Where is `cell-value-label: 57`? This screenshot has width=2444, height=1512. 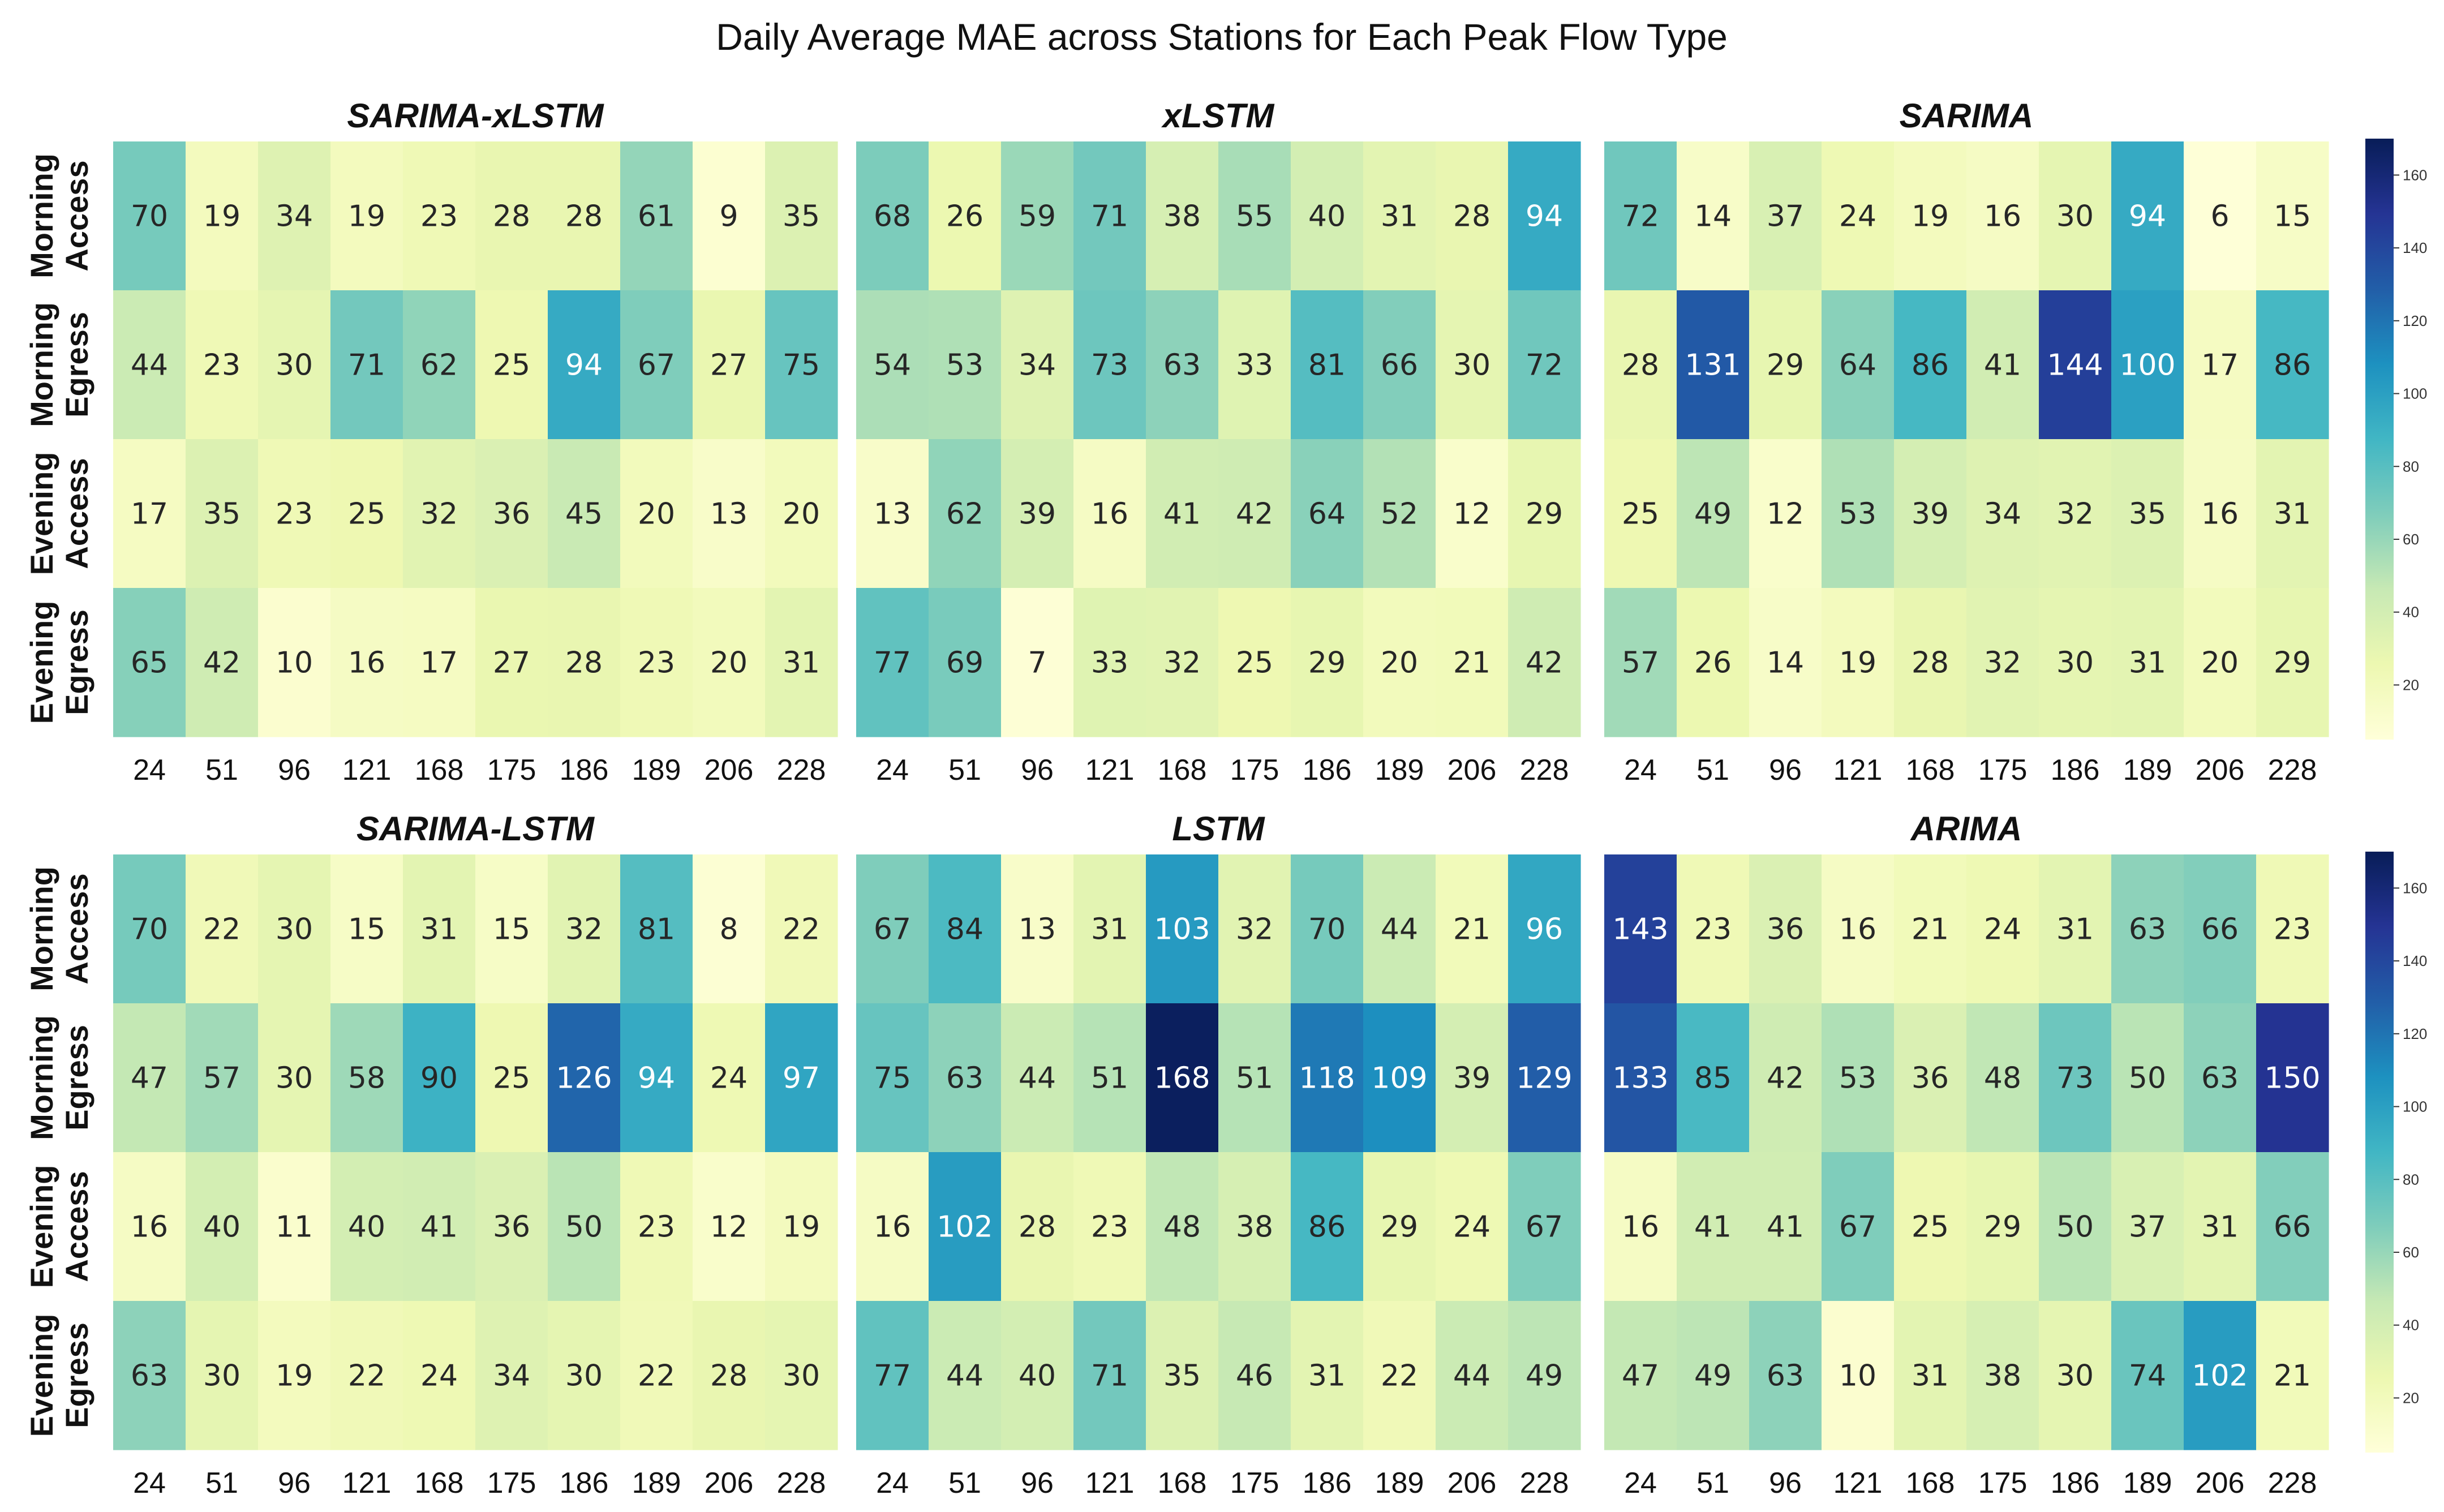 cell-value-label: 57 is located at coordinates (1640, 663).